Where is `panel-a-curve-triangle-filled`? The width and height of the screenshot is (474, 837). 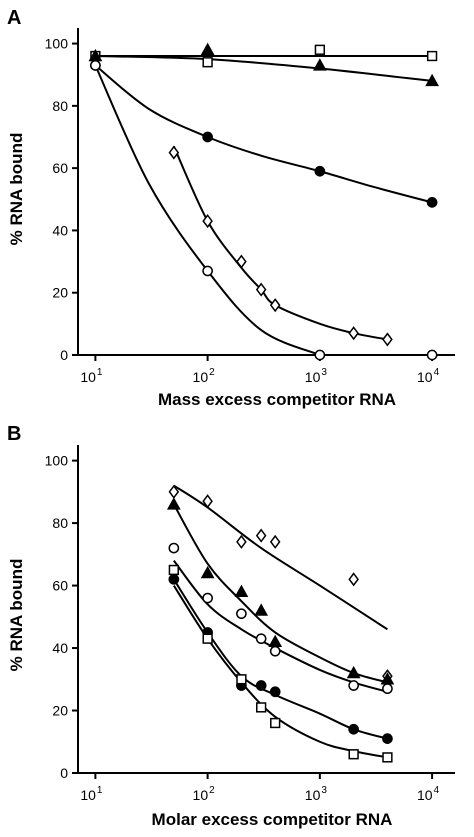
panel-a-curve-triangle-filled is located at coordinates (264, 68).